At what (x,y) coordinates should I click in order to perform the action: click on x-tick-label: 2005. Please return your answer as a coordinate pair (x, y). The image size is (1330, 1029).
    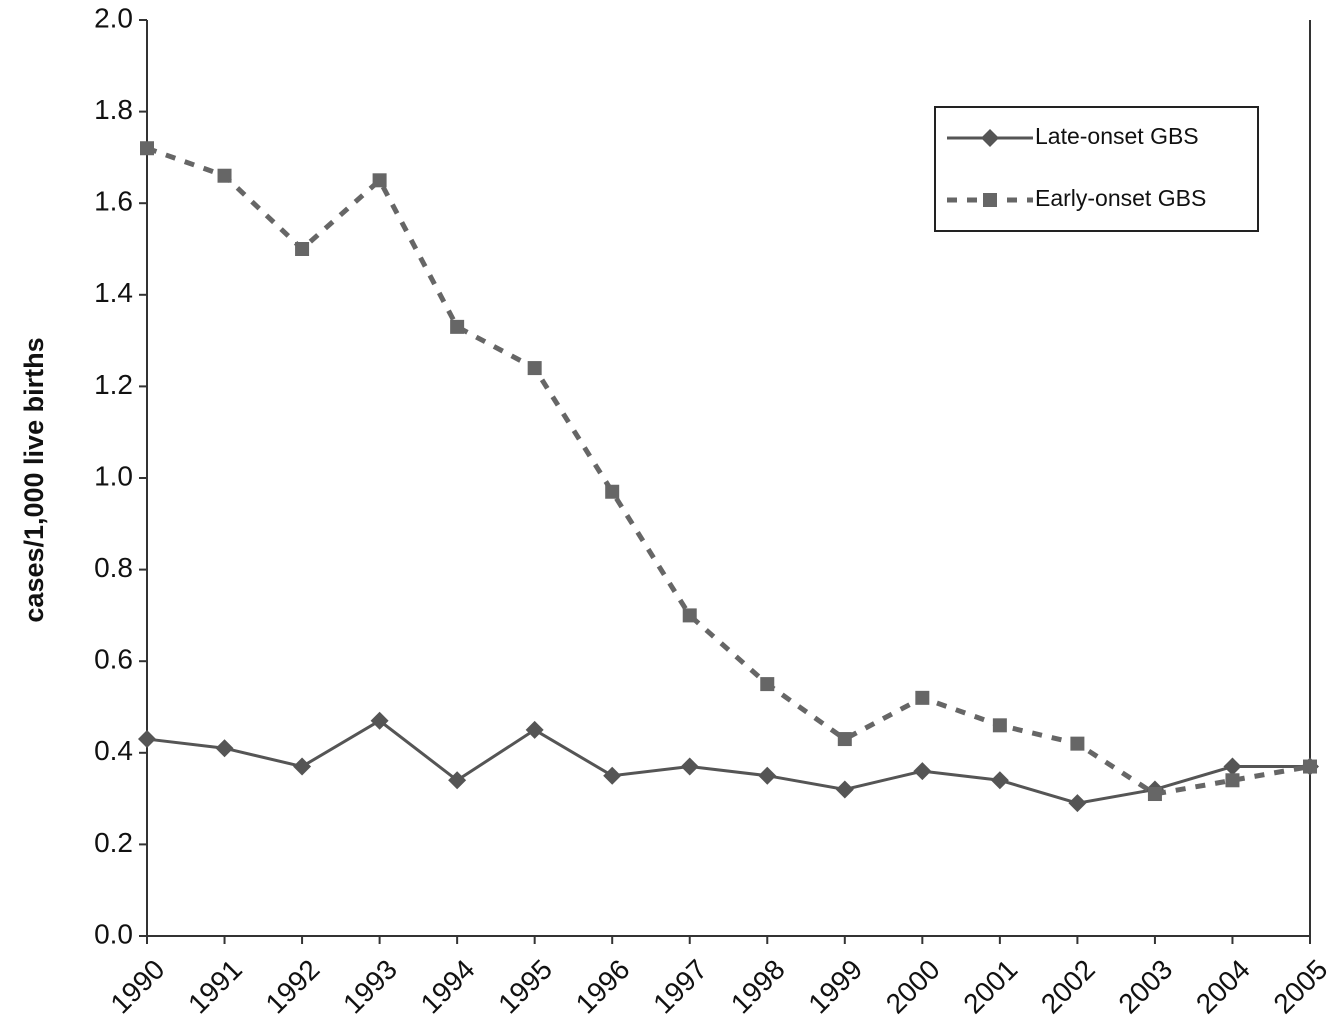
    Looking at the image, I should click on (1298, 987).